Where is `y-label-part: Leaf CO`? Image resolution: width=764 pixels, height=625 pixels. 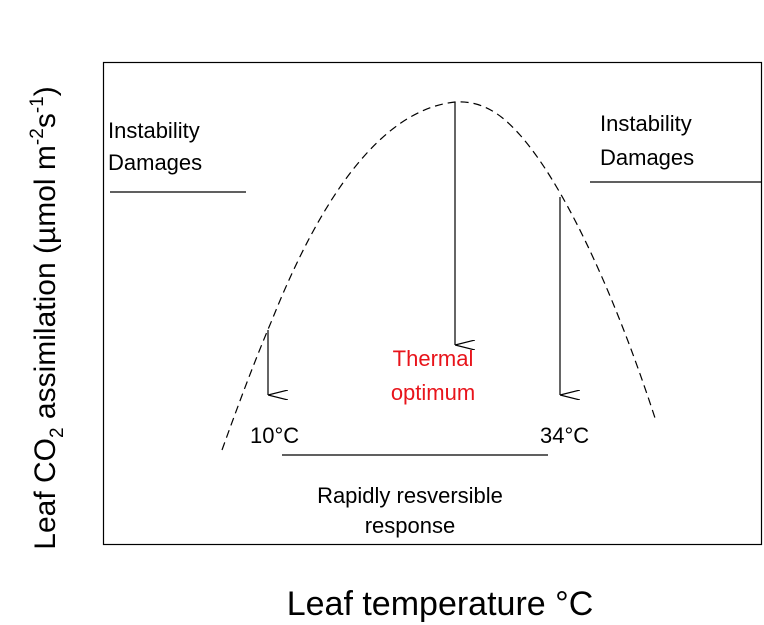
y-label-part: Leaf CO is located at coordinates (45, 494).